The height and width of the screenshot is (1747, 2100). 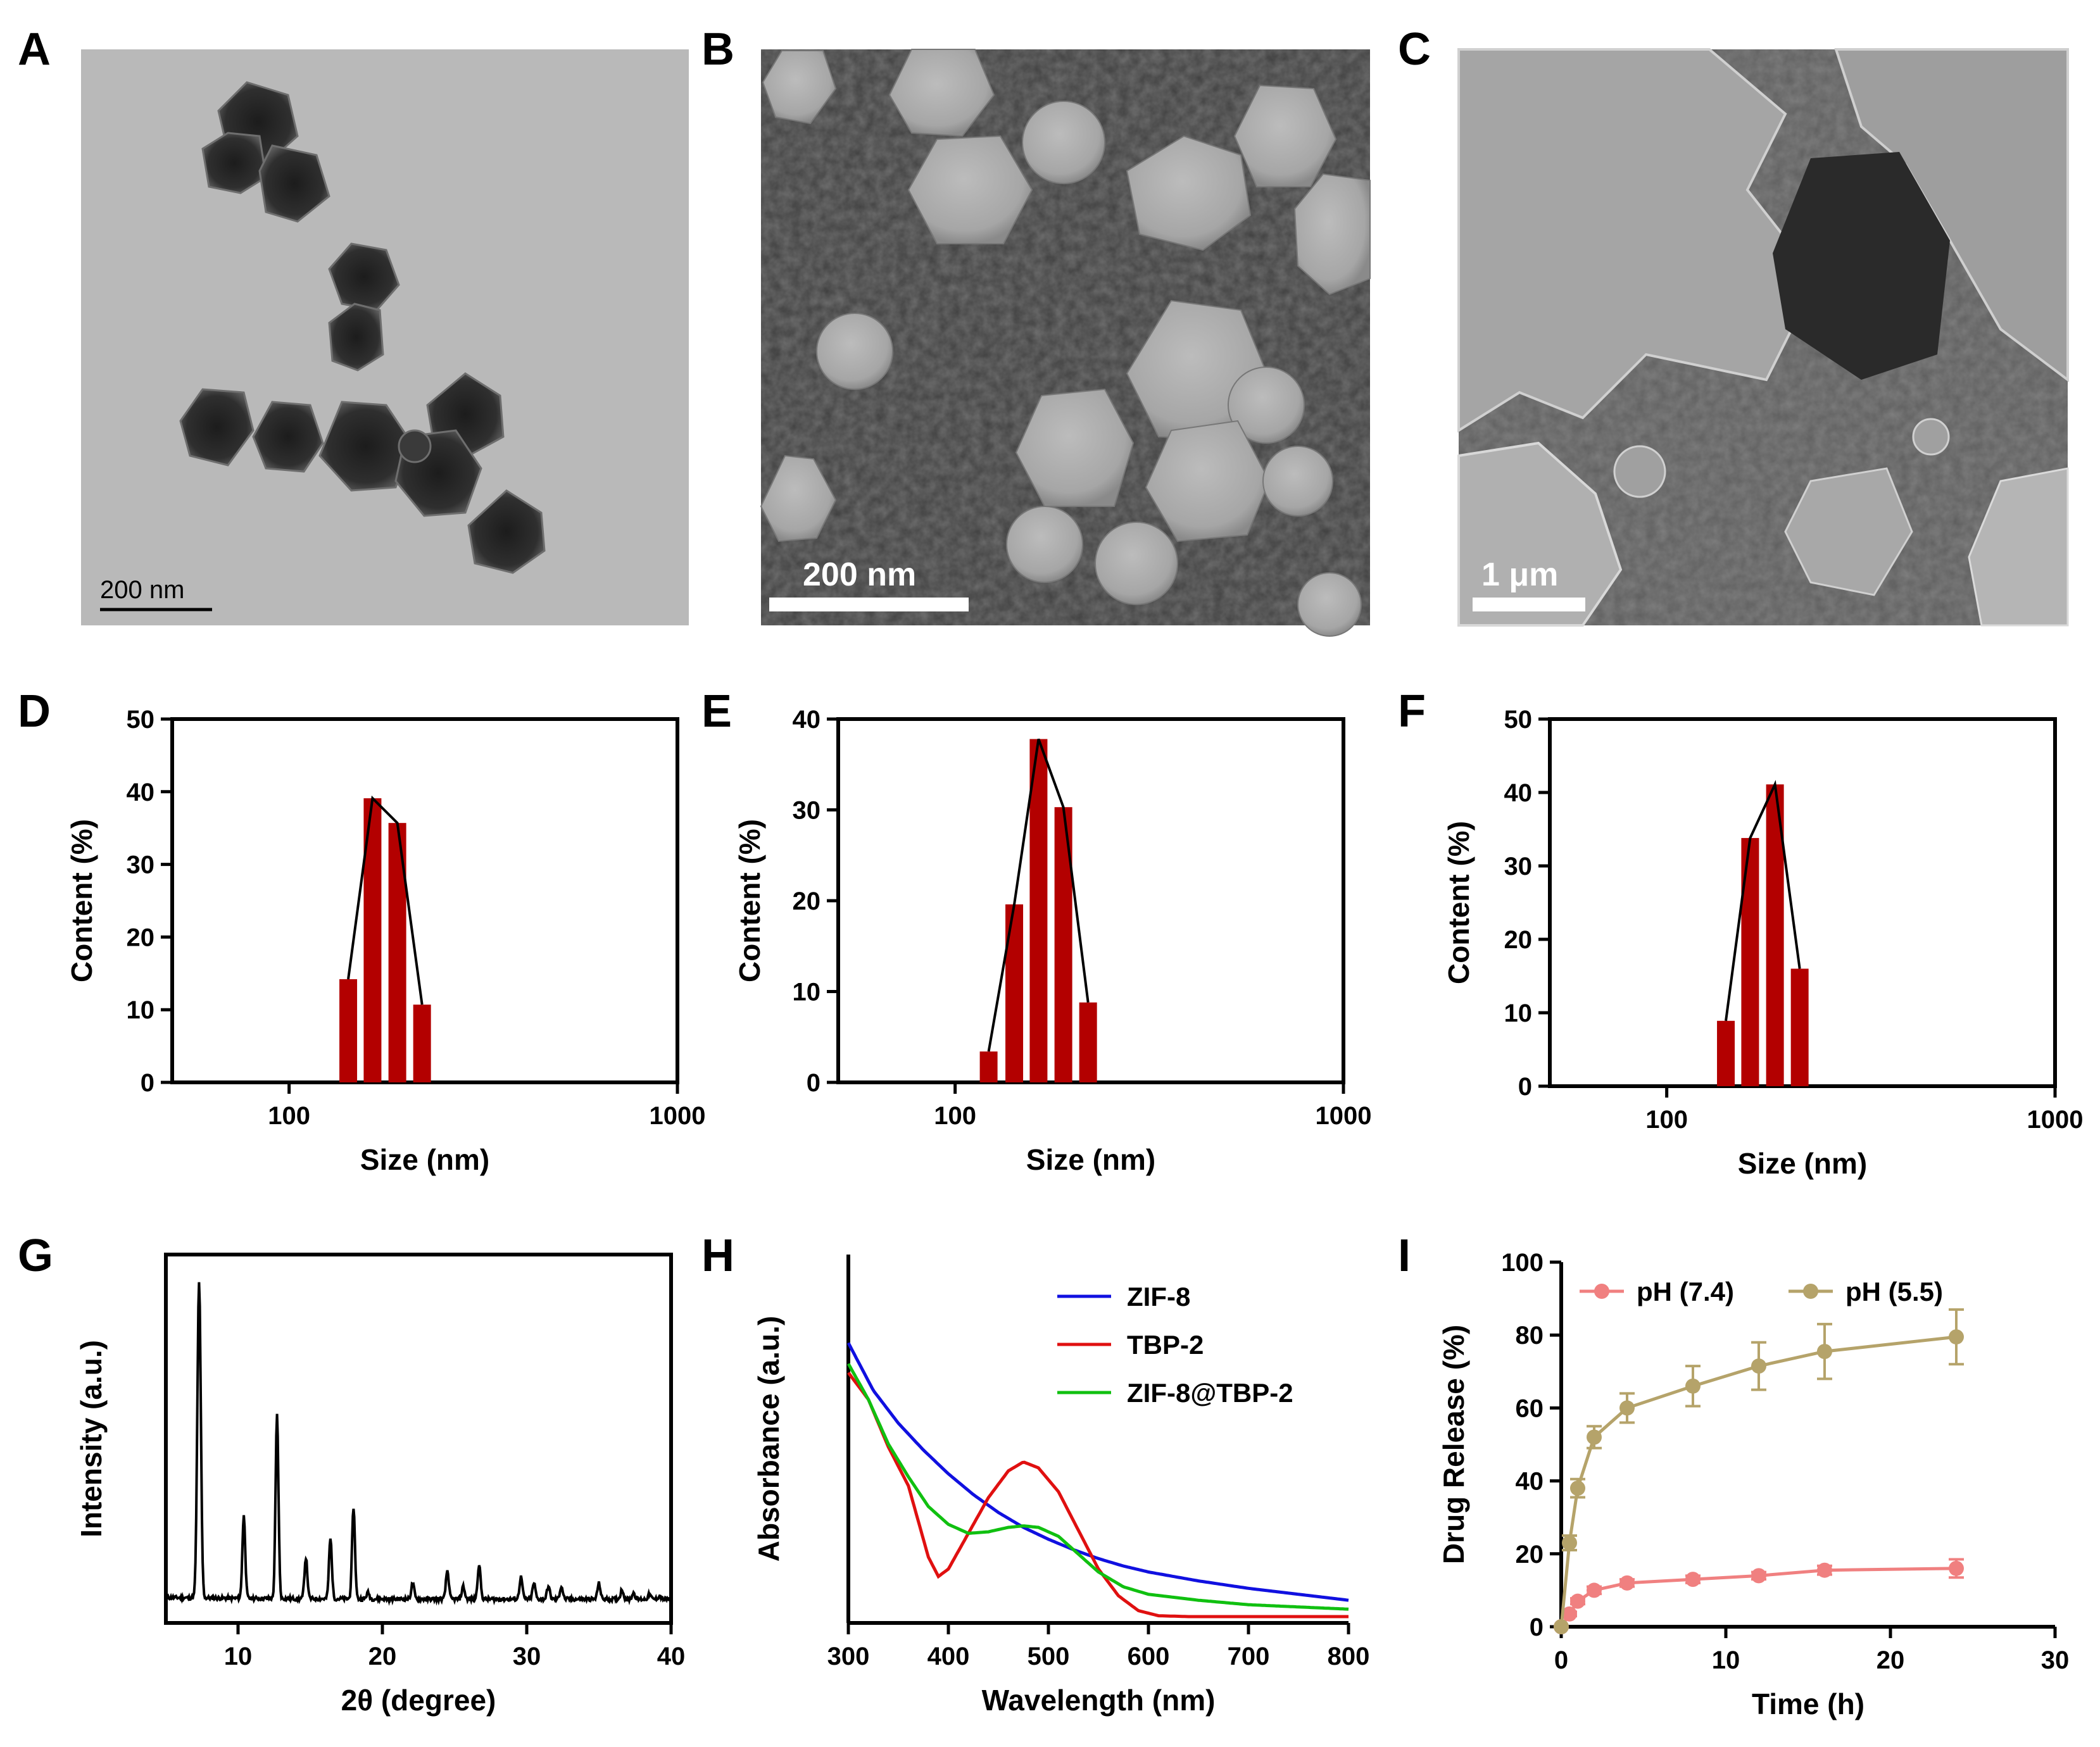 I want to click on y-tick-label: 60, so click(x=1530, y=1408).